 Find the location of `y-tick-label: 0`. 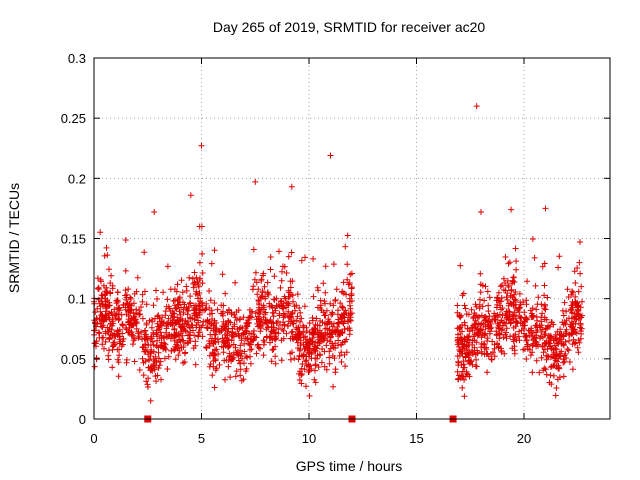

y-tick-label: 0 is located at coordinates (82, 419).